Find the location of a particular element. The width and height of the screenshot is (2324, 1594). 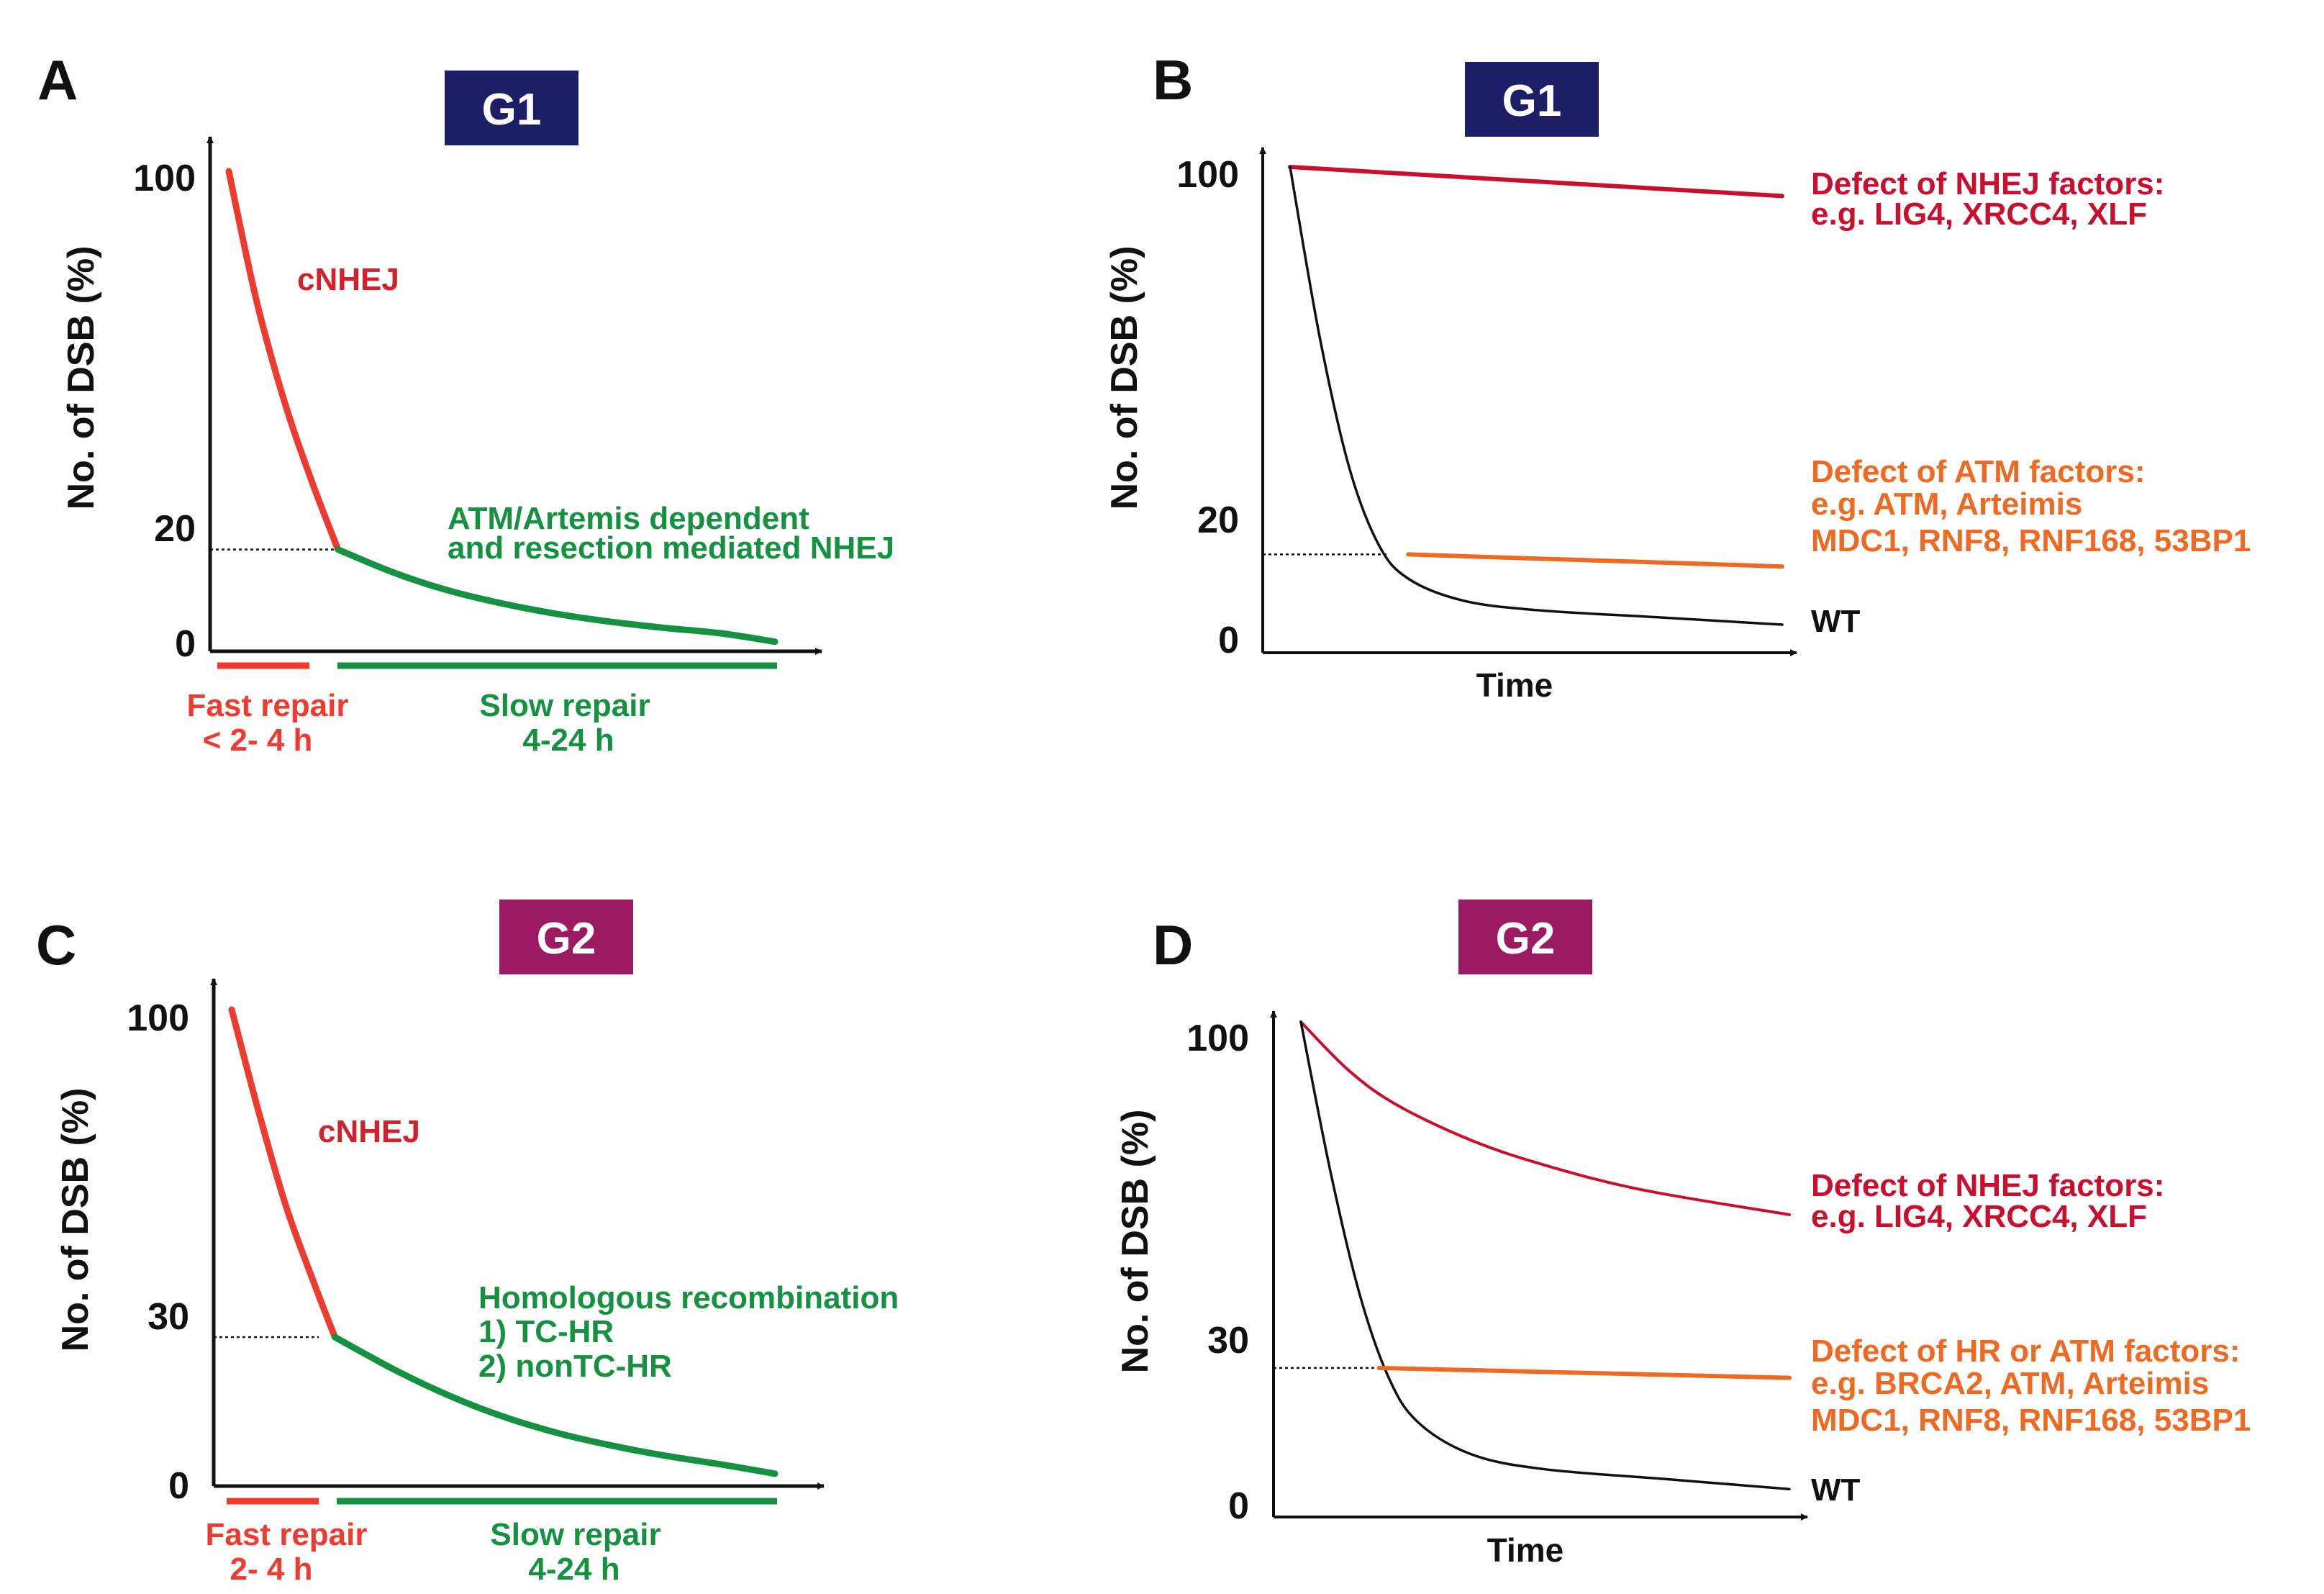

panel-d-badge-box is located at coordinates (1525, 937).